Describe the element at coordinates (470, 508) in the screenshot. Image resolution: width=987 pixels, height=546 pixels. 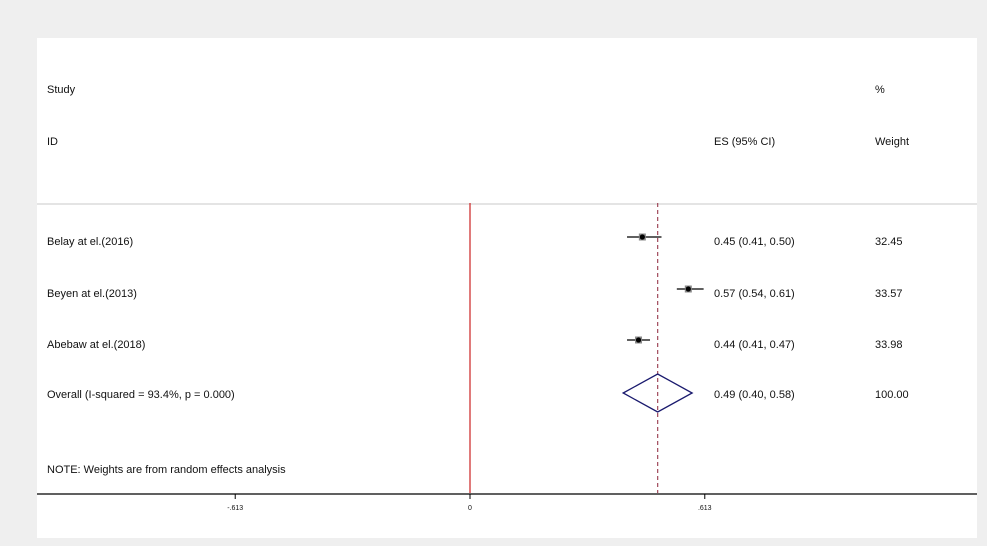
I see `x-tick-label: 0` at that location.